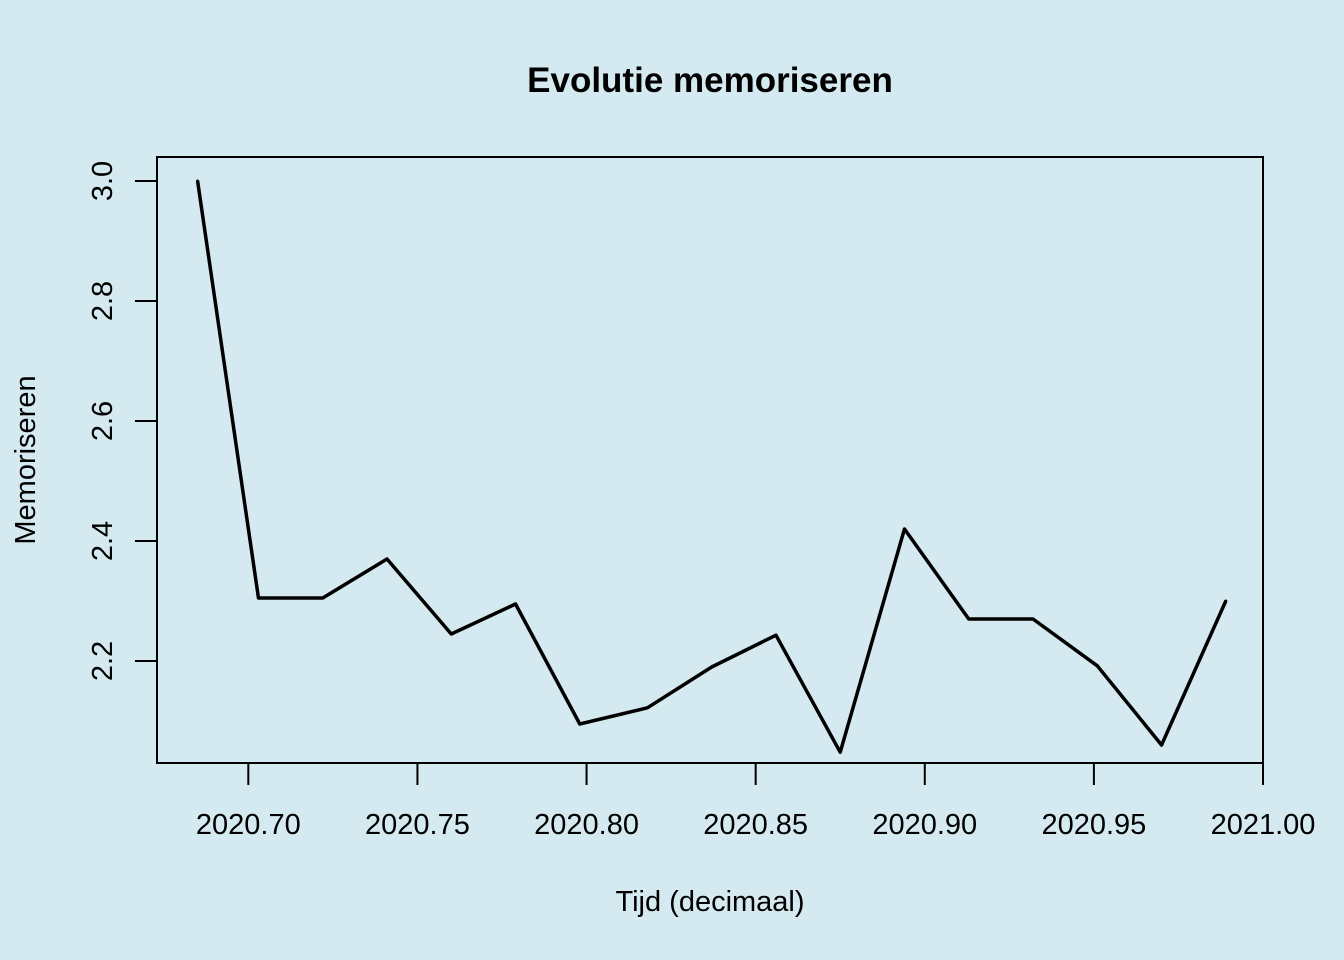 The image size is (1344, 960). I want to click on x-tick-label: 2020.70, so click(248, 825).